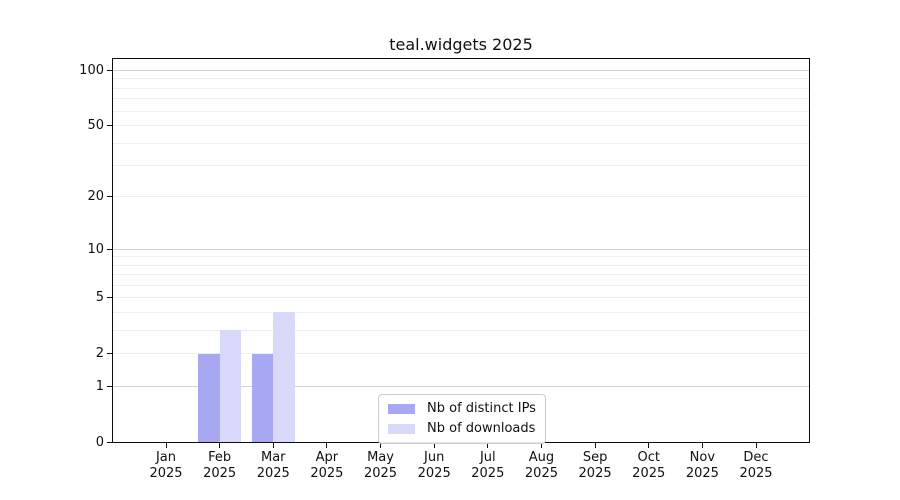  I want to click on xtick-label-apr-2025: Apr 2025, so click(327, 465).